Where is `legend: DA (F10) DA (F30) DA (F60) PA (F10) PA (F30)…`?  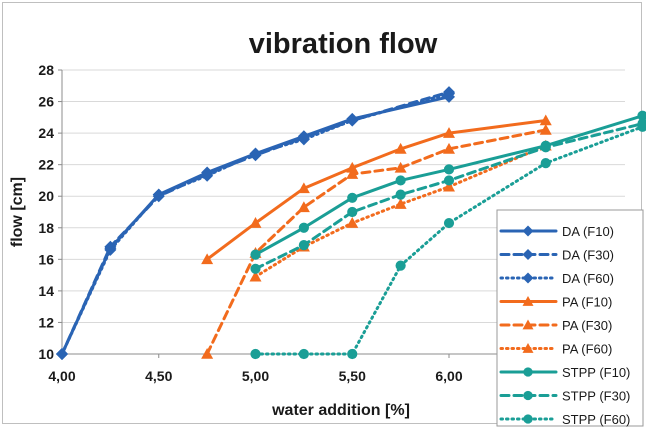 legend: DA (F10) DA (F30) DA (F60) PA (F10) PA (F30)… is located at coordinates (570, 318).